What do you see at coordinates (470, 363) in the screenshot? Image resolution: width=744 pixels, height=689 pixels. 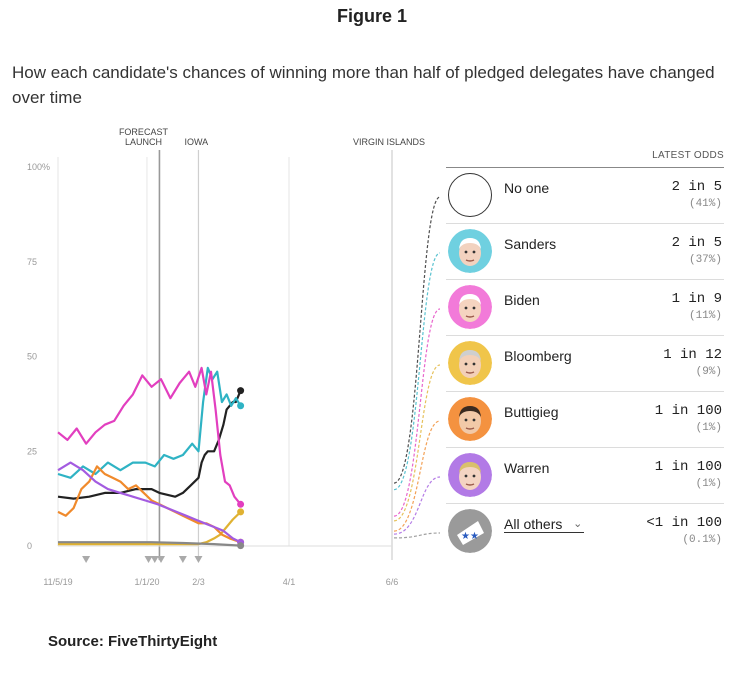 I see `bloomberg-avatar-icon` at bounding box center [470, 363].